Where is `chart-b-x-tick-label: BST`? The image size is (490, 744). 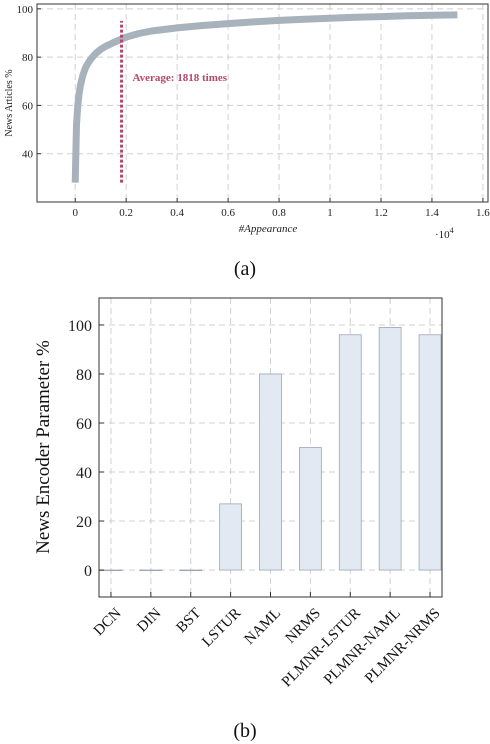
chart-b-x-tick-label: BST is located at coordinates (189, 620).